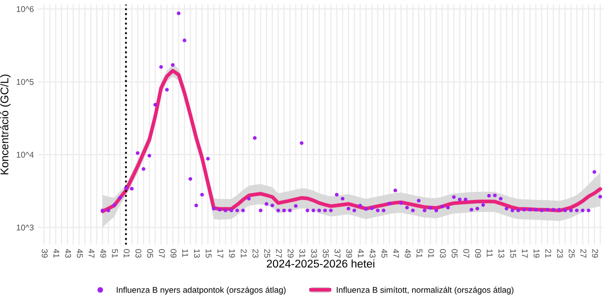 The image size is (605, 302). I want to click on x-tick-label: 31, so click(302, 253).